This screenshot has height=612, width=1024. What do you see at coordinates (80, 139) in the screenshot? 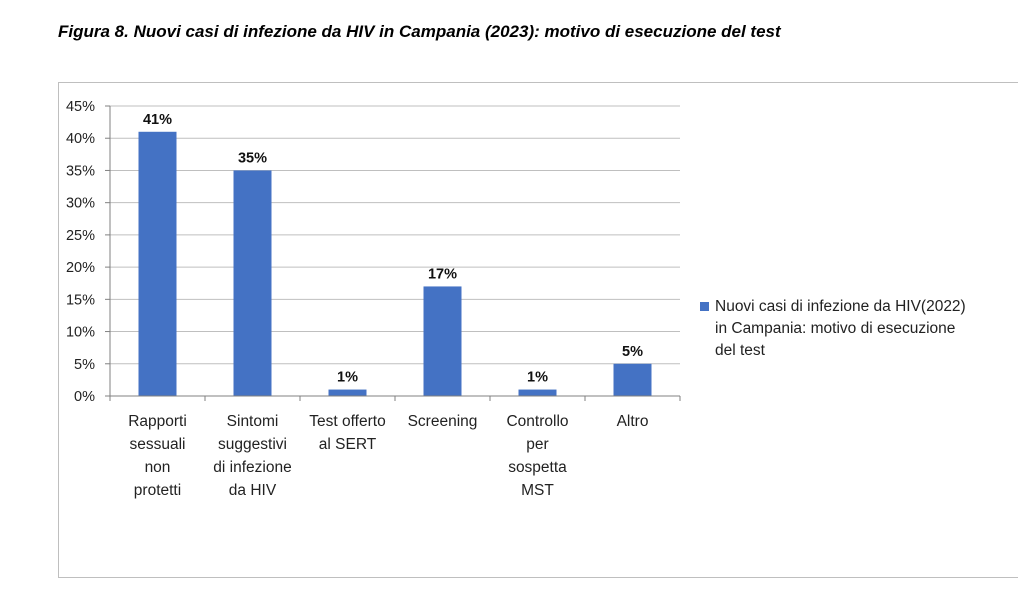
I see `y-tick-label: 40%` at bounding box center [80, 139].